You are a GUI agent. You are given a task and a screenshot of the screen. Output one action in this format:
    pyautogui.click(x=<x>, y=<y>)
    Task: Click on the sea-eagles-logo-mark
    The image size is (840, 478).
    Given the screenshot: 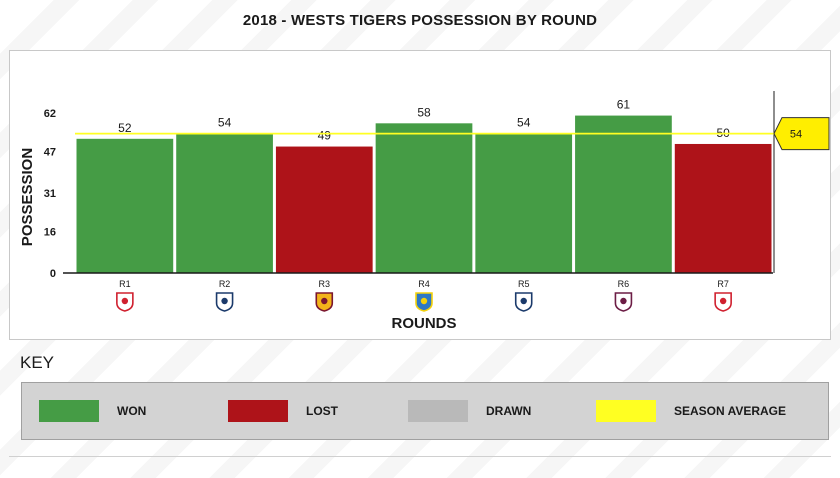 What is the action you would take?
    pyautogui.click(x=623, y=301)
    